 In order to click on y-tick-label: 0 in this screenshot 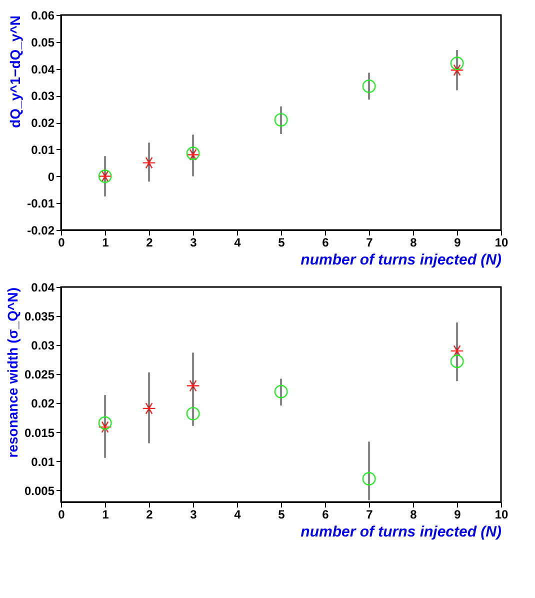, I will do `click(51, 177)`.